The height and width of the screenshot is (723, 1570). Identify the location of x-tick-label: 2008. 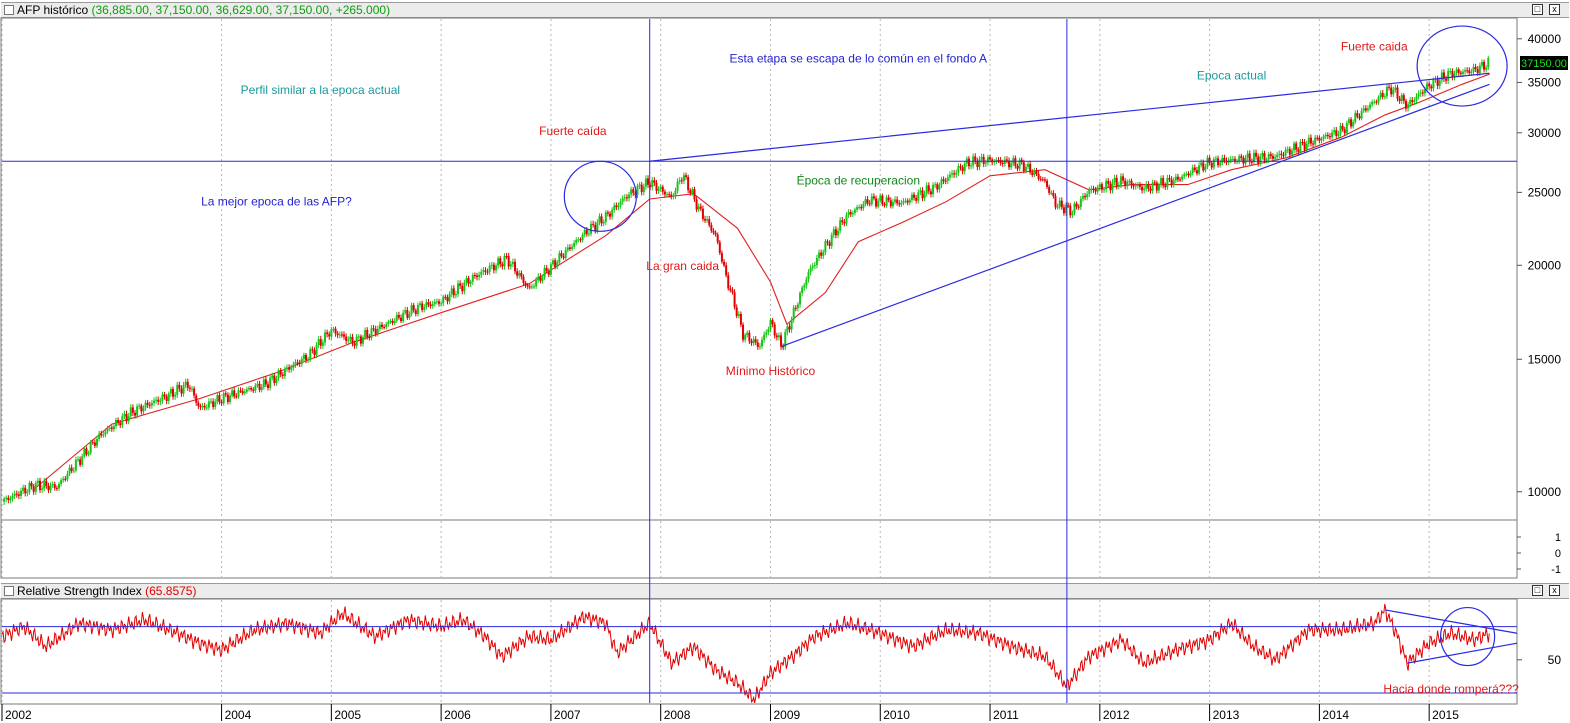
(677, 715).